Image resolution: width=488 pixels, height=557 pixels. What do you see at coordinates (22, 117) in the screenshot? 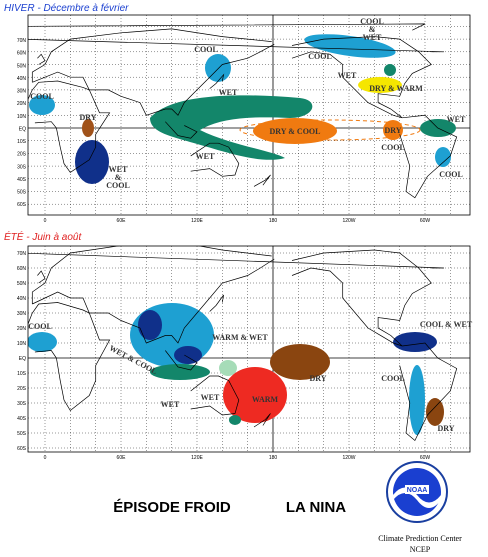
I see `lat-label: 10N` at bounding box center [22, 117].